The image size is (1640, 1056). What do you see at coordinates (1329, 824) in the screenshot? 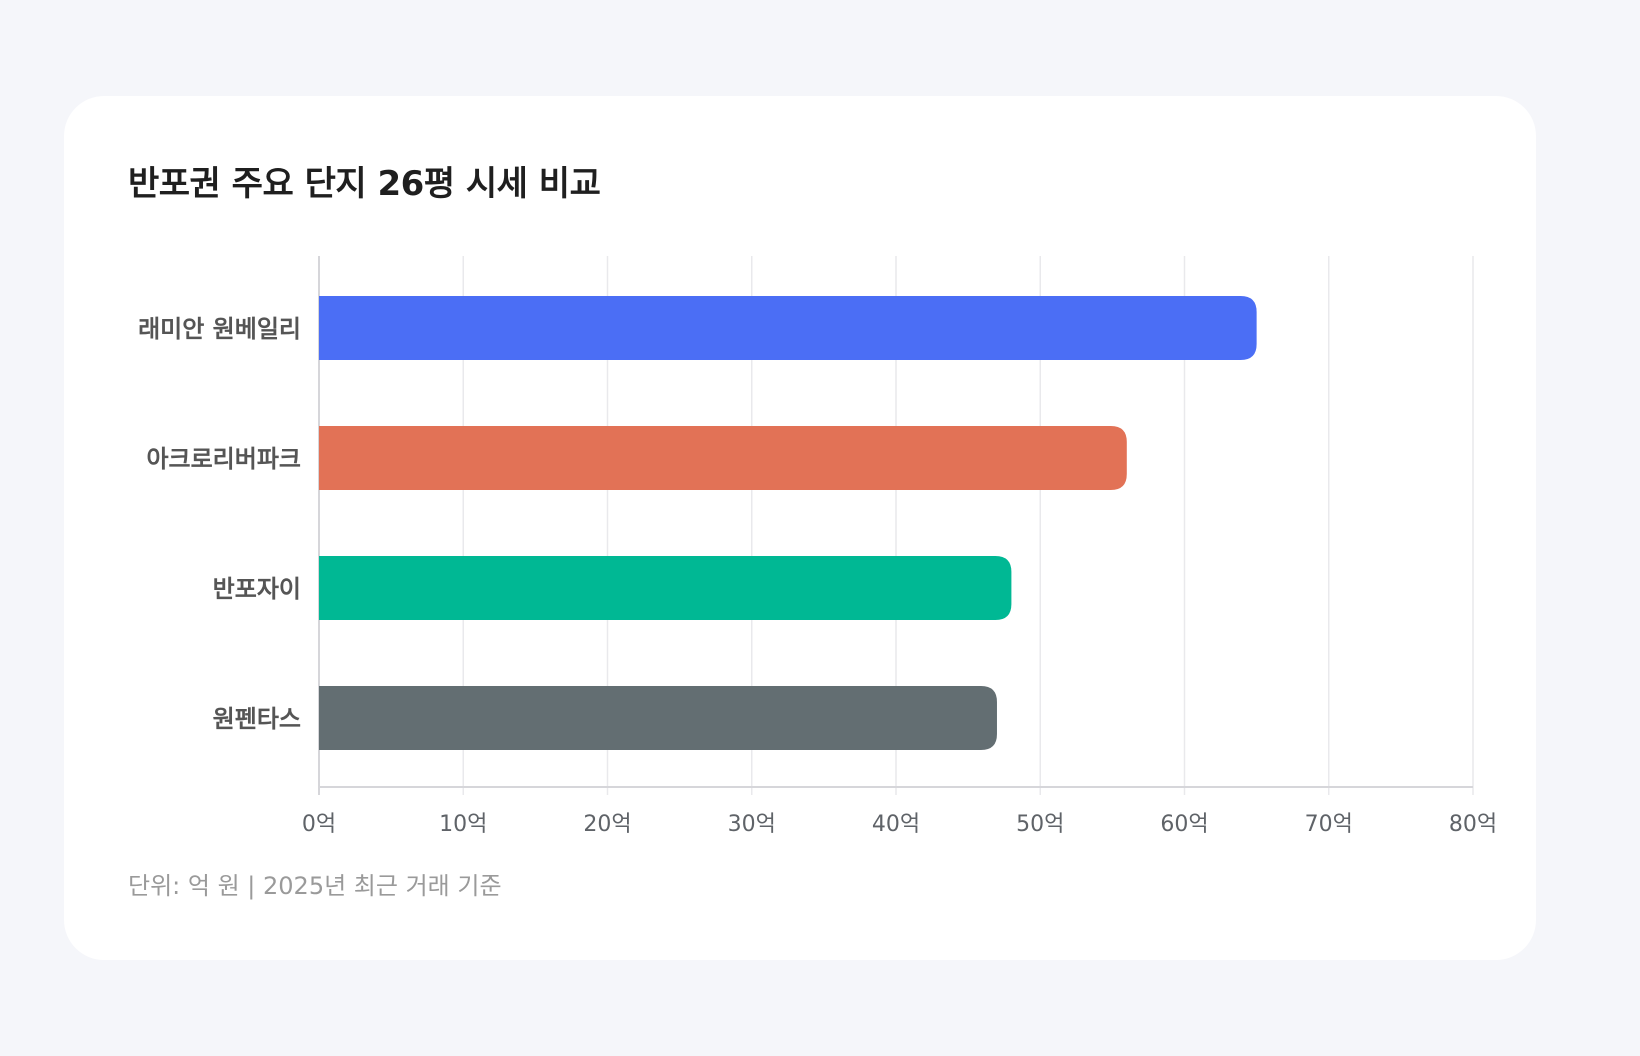
I see `x-tick-label: 70억` at bounding box center [1329, 824].